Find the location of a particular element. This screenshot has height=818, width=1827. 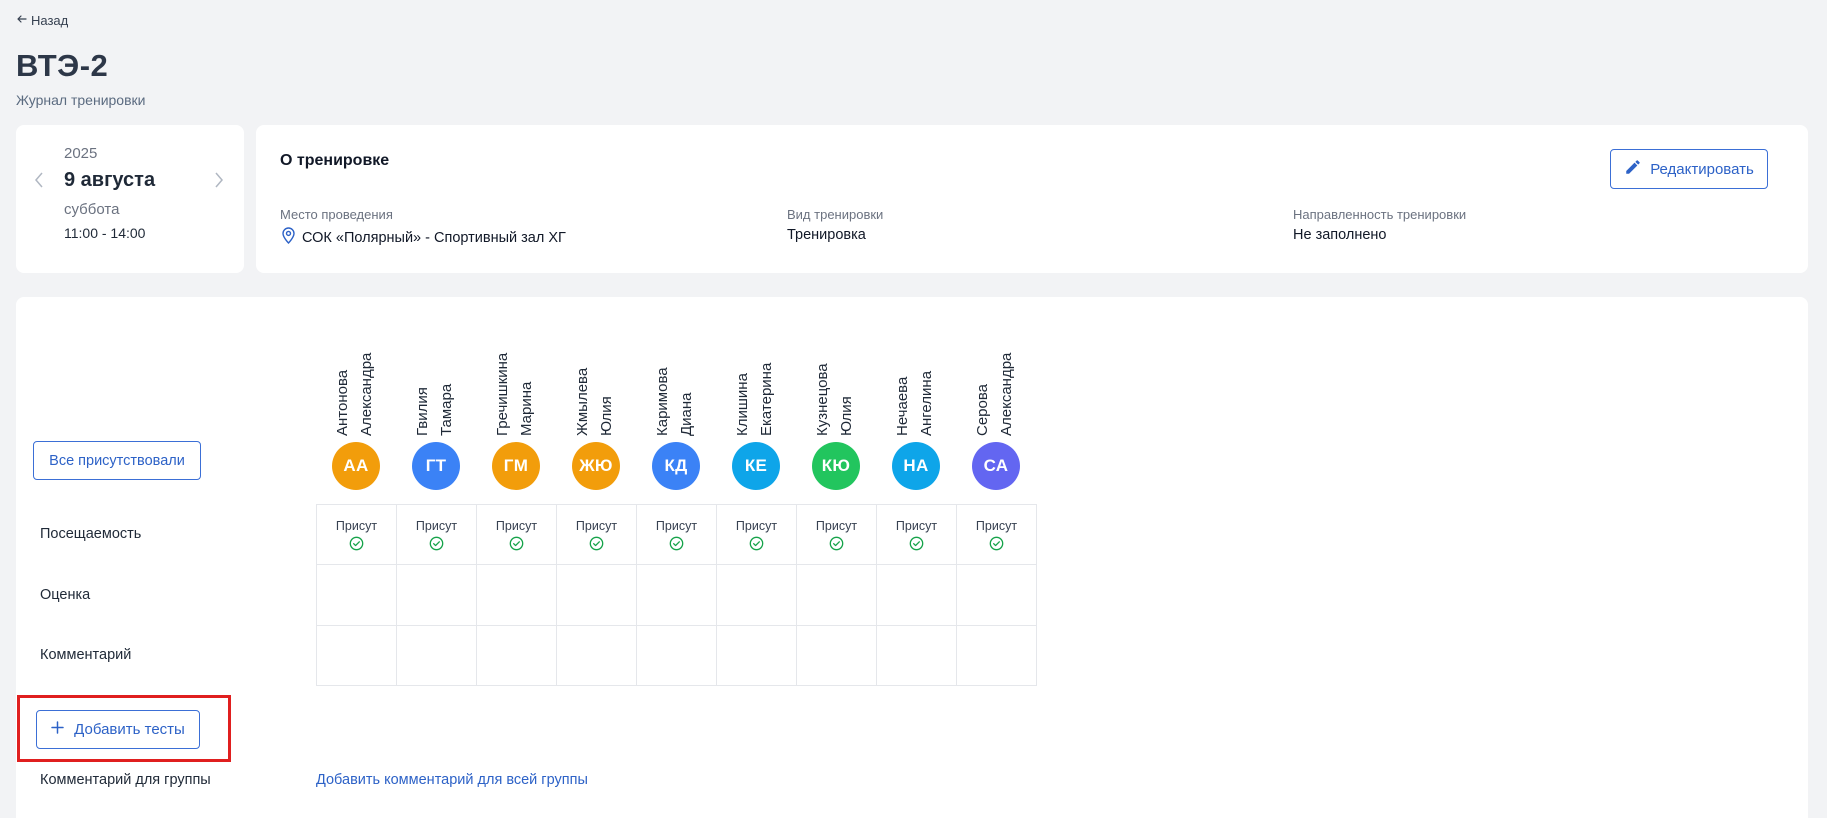

avatar: КЕ is located at coordinates (756, 466).